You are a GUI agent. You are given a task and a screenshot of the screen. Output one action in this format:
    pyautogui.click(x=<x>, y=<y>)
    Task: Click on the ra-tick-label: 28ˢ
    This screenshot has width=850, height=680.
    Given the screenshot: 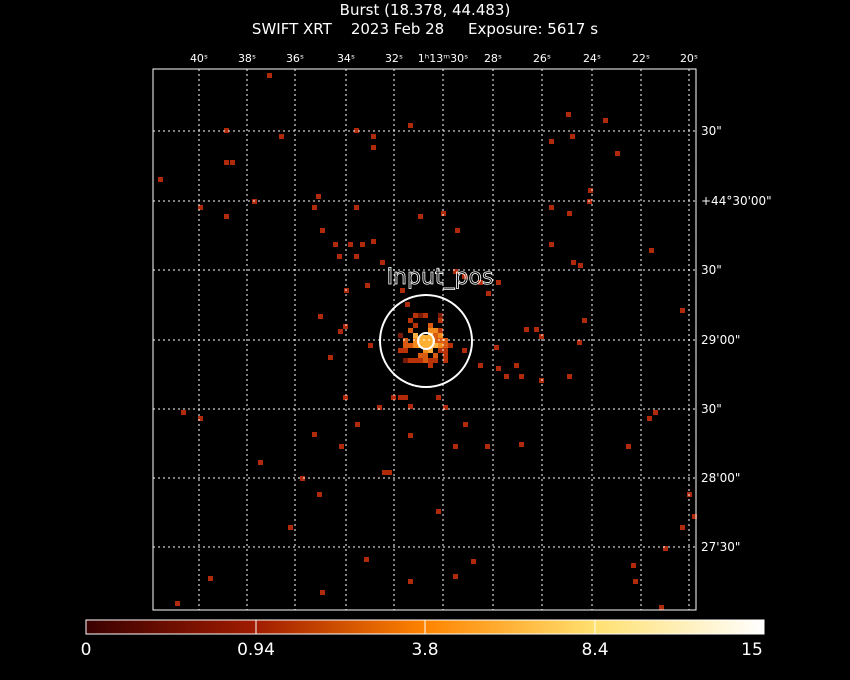 What is the action you would take?
    pyautogui.click(x=493, y=58)
    